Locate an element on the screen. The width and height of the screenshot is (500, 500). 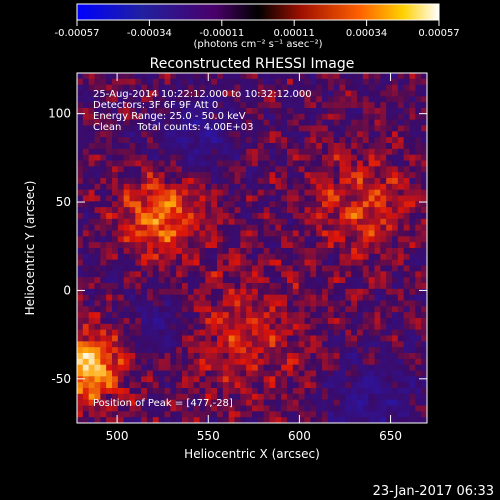
annotation-energy-range: Energy Range: 25.0 - 50.0 keV is located at coordinates (169, 116).